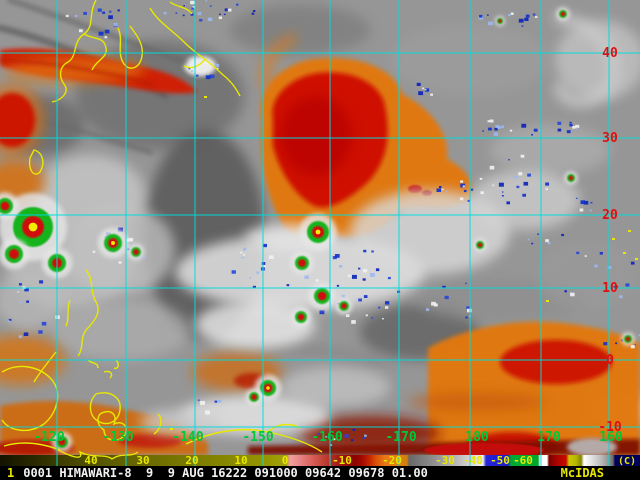  What do you see at coordinates (191, 460) in the screenshot?
I see `colorbar-label: 20` at bounding box center [191, 460].